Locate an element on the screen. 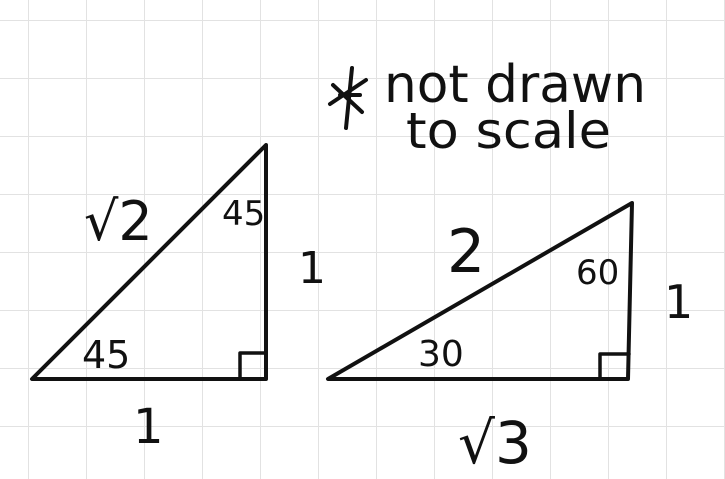 This screenshot has width=725, height=479. triangle-30-60-base-label: √3 is located at coordinates (495, 443).